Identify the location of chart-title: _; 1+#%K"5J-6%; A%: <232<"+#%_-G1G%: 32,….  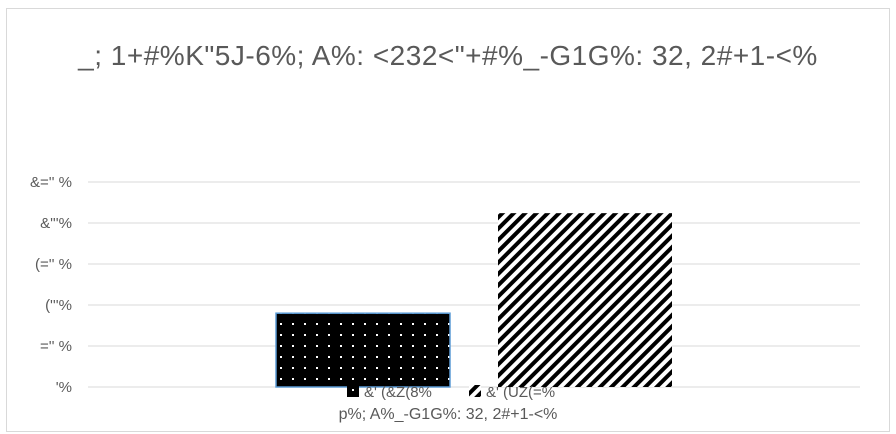
(448, 55).